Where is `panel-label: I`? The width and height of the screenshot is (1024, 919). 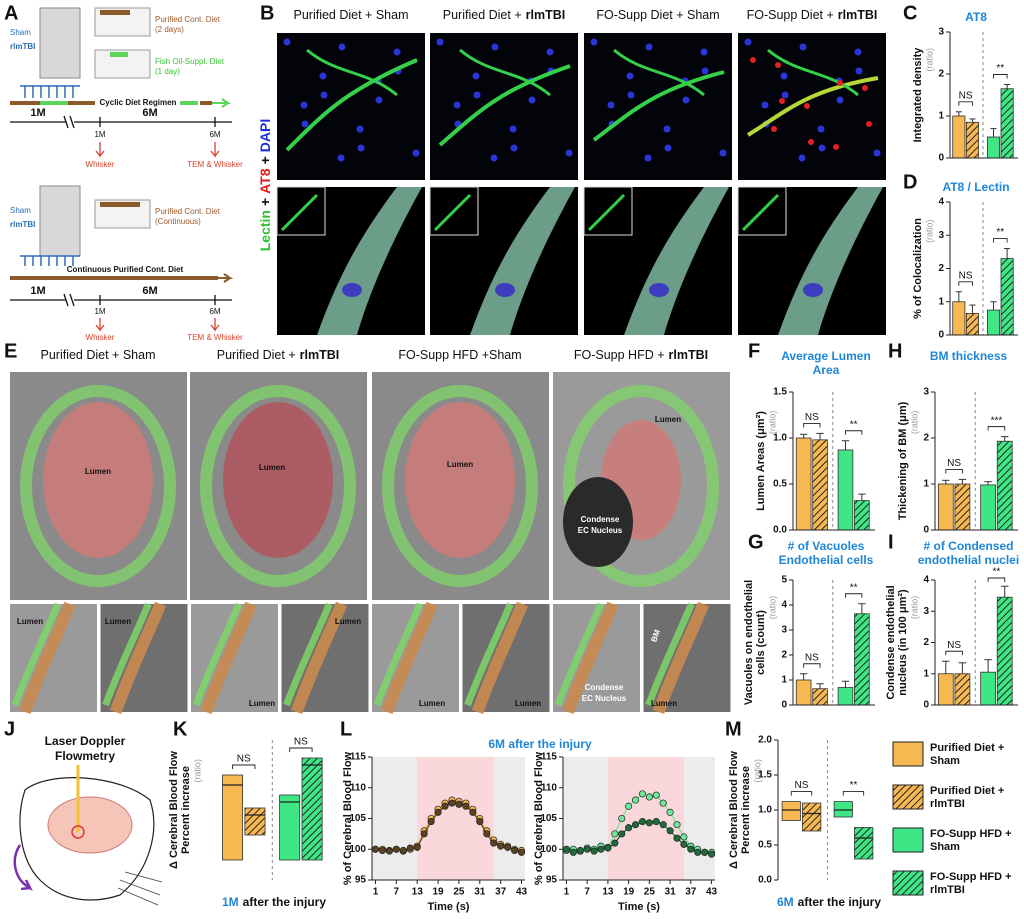 panel-label: I is located at coordinates (891, 542).